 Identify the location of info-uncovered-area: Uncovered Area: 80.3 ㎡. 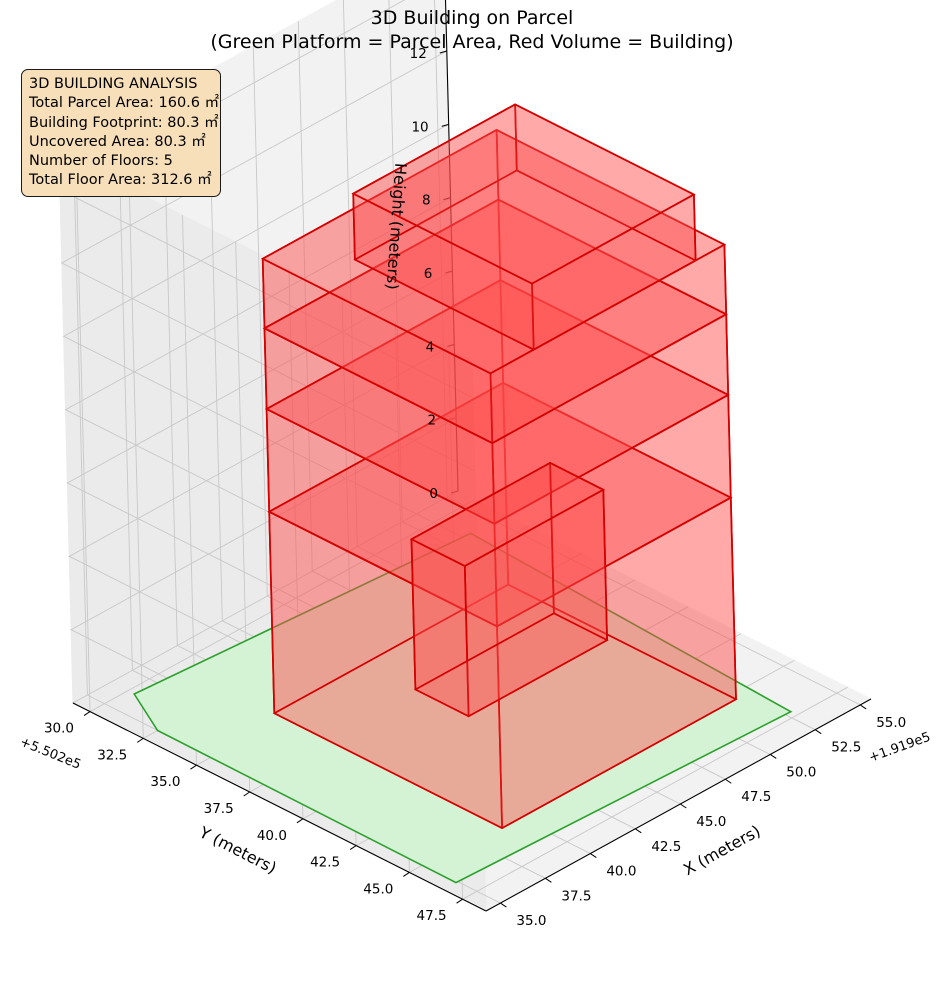
(117, 141).